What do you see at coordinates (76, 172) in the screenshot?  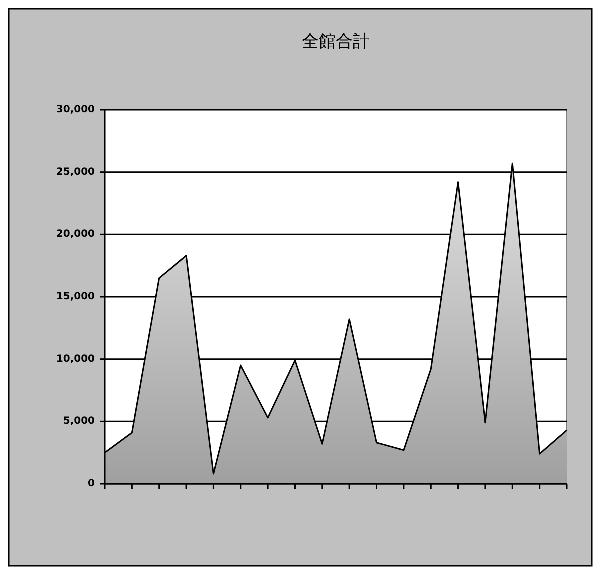 I see `y-tick-label: 25,000` at bounding box center [76, 172].